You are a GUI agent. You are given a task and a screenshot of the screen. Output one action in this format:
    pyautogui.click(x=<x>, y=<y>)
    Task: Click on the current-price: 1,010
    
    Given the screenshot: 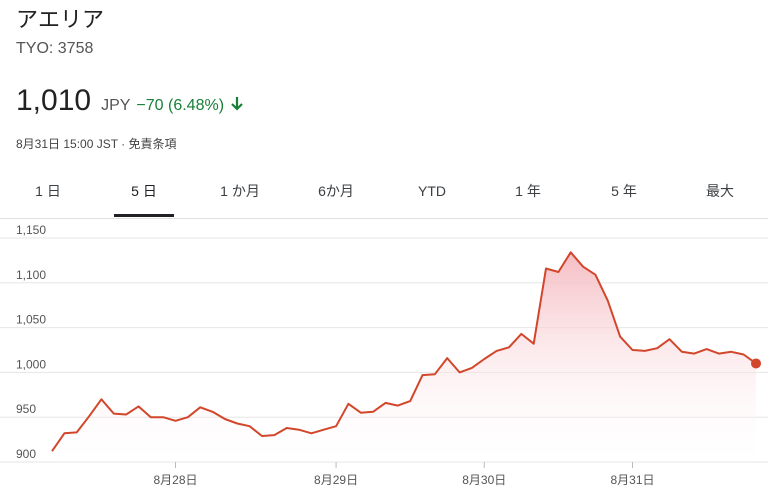 What is the action you would take?
    pyautogui.click(x=54, y=100)
    